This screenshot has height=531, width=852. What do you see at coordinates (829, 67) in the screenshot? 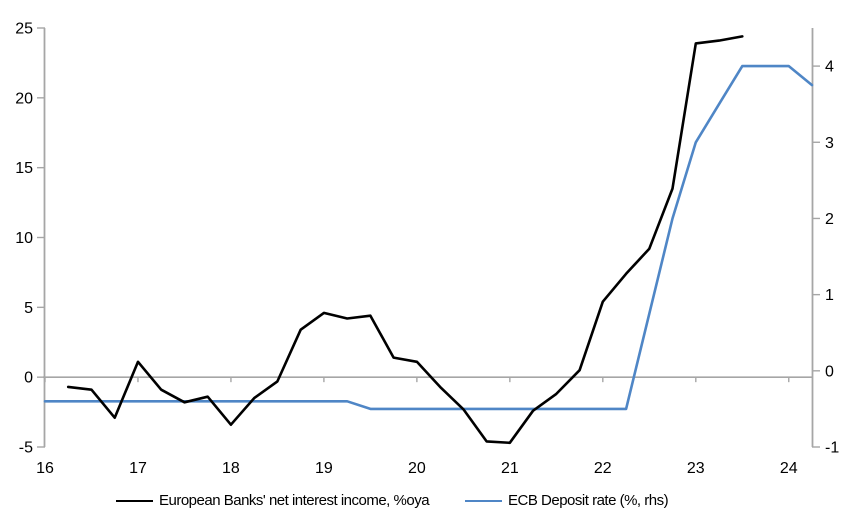
I see `right-axis-label: 4` at bounding box center [829, 67].